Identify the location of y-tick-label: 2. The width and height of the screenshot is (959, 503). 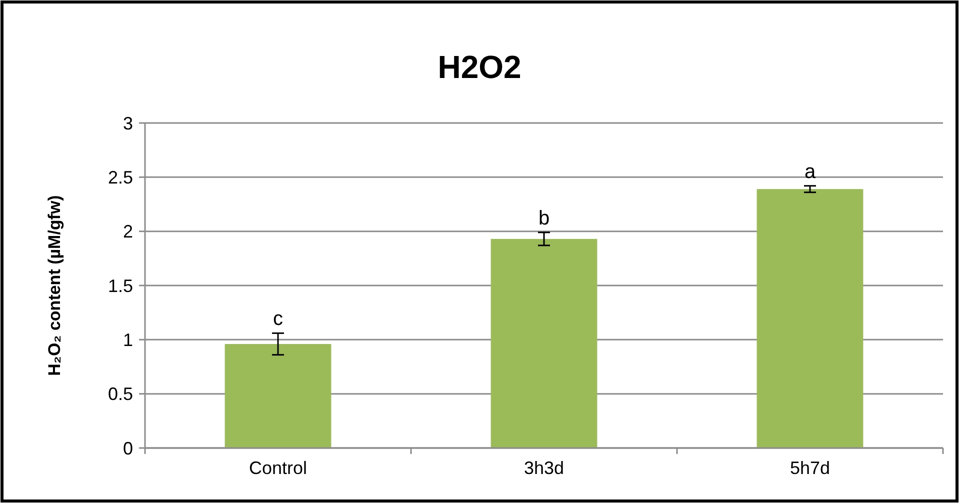
(127, 232).